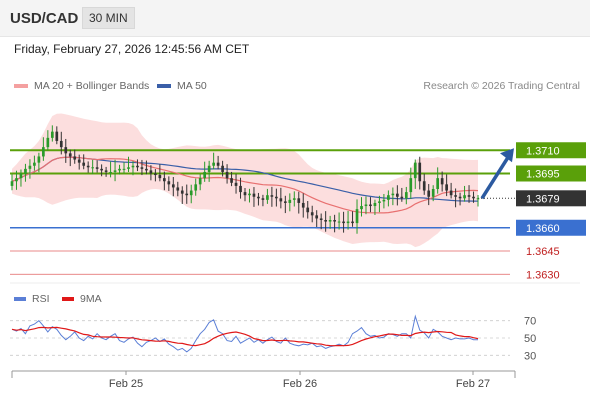 Image resolution: width=590 pixels, height=400 pixels. I want to click on legend-rsi: RSI, so click(32, 299).